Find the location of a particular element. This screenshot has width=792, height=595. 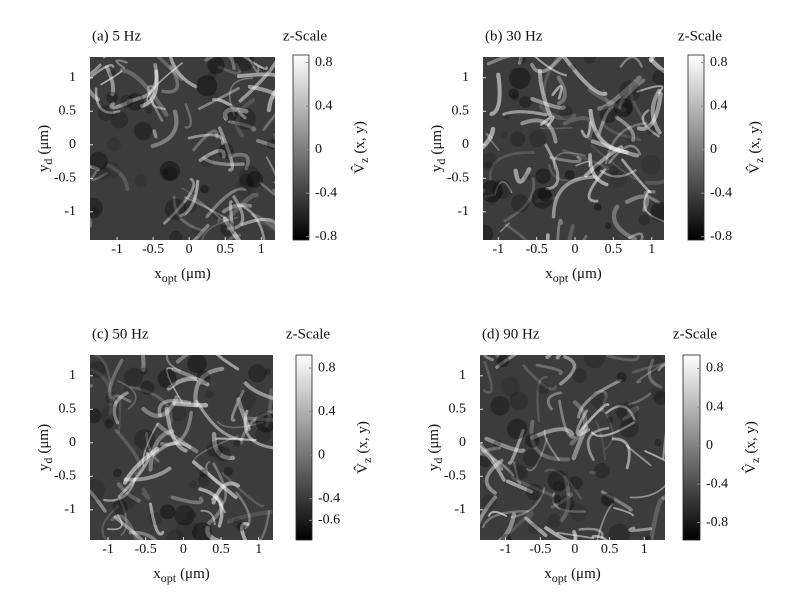

image-background is located at coordinates (181, 447).